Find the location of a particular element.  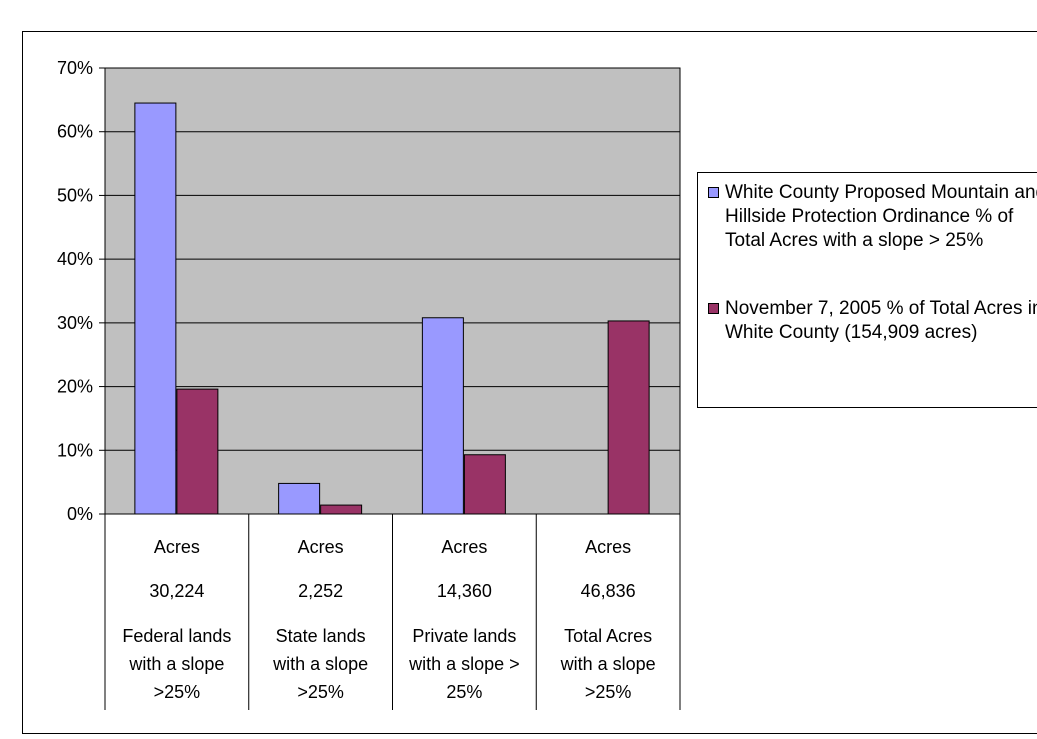

x-label-cat-1-line-3: Federal lands is located at coordinates (176, 636).